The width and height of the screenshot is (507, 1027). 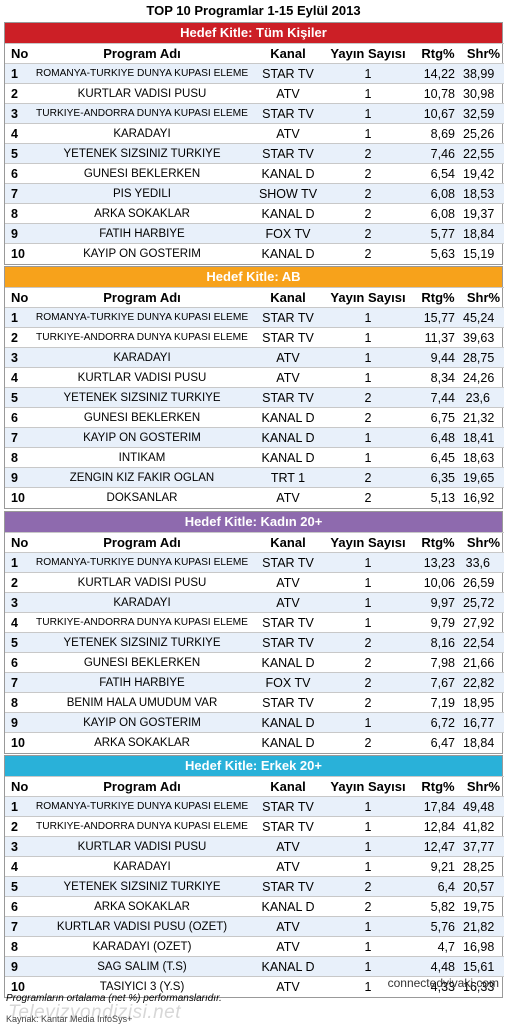 I want to click on cell-shr: 18,63, so click(x=483, y=457).